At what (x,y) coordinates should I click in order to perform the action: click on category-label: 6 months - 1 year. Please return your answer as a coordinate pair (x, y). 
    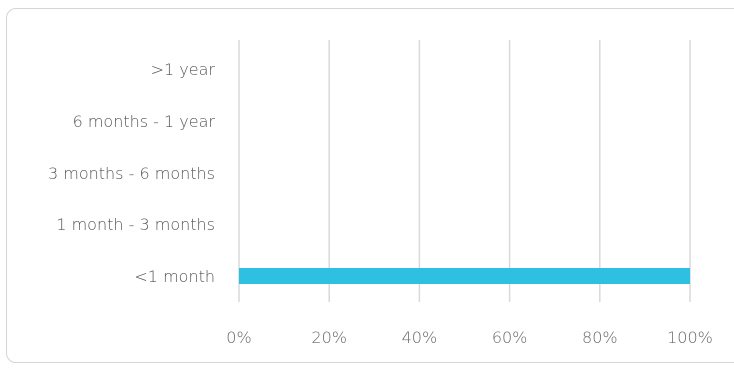
    Looking at the image, I should click on (144, 121).